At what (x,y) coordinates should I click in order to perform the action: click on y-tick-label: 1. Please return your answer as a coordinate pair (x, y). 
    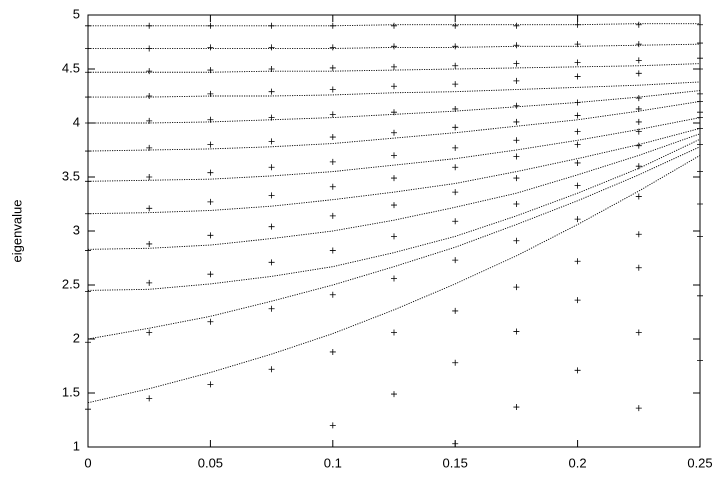
    Looking at the image, I should click on (76, 445).